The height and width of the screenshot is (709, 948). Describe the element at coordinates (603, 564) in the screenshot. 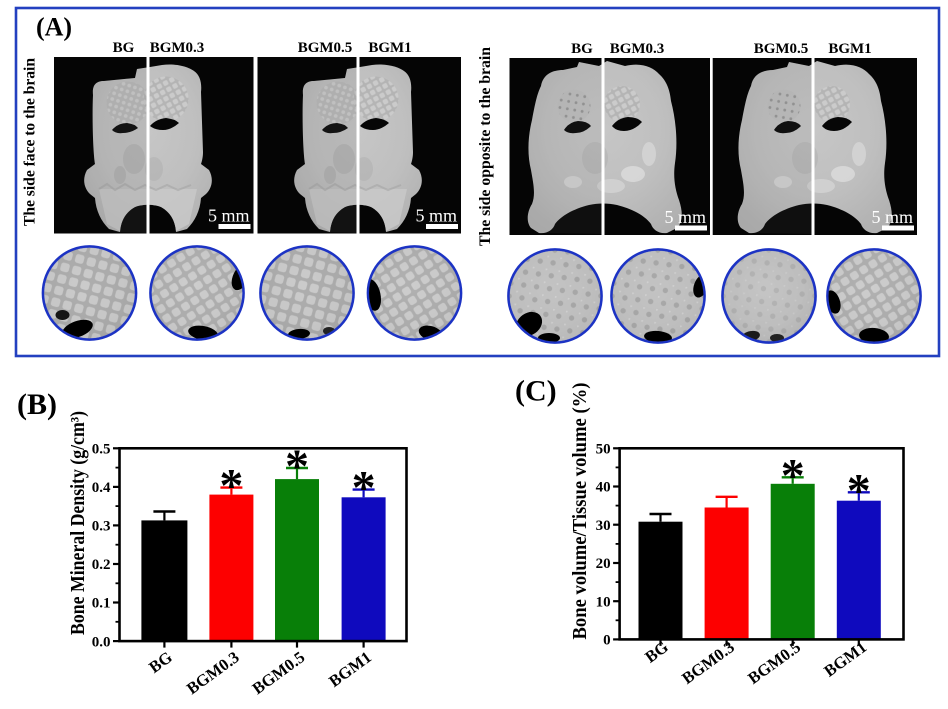

I see `svg-text: 20` at that location.